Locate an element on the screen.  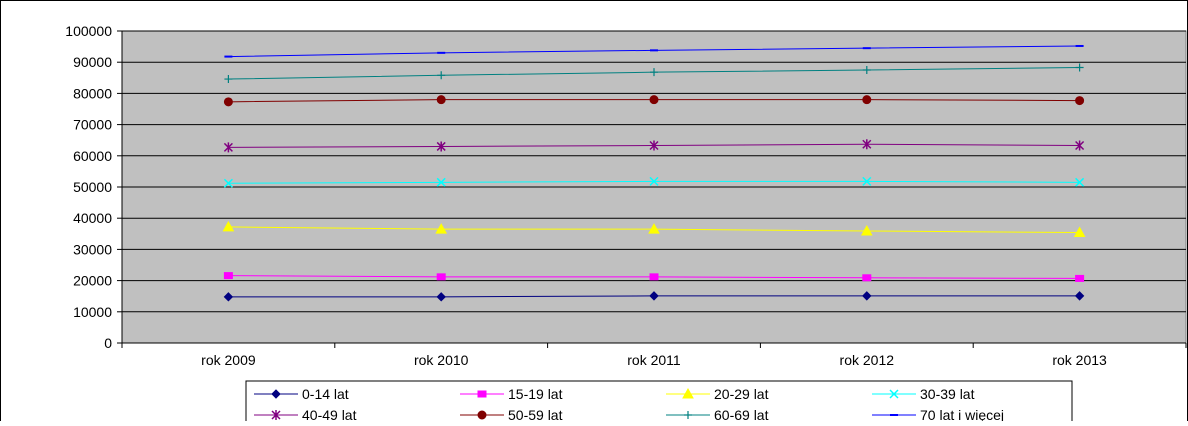
x-tick-label: rok 2012 is located at coordinates (867, 360).